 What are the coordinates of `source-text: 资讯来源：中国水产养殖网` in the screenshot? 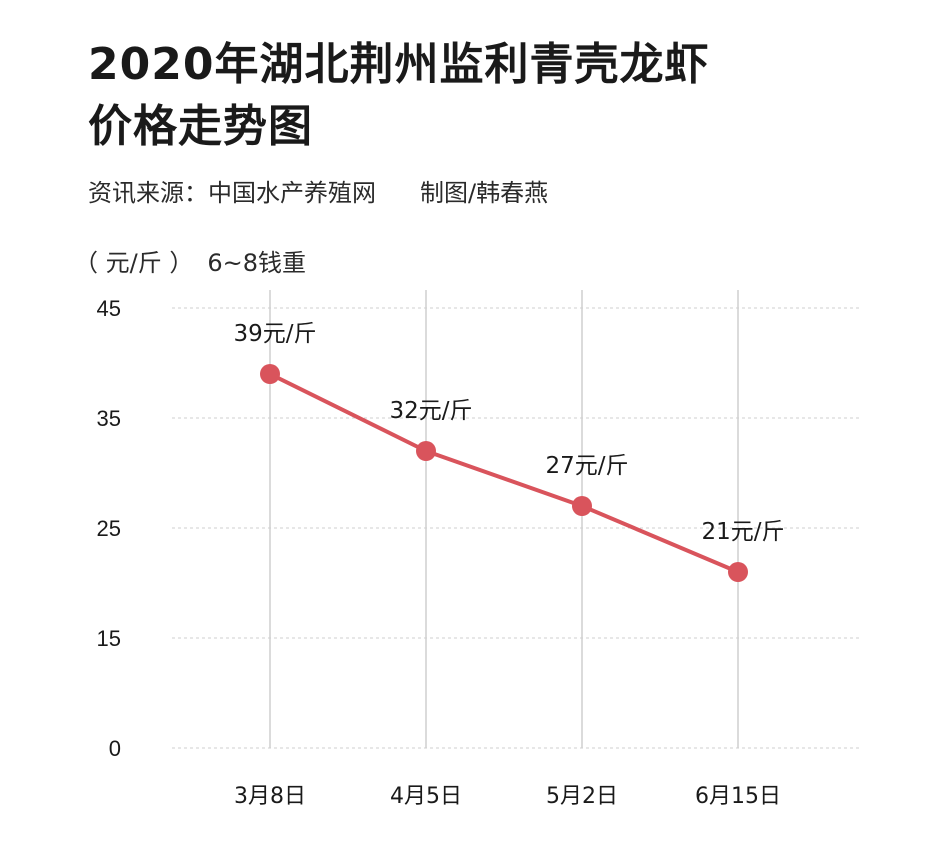 It's located at (232, 193).